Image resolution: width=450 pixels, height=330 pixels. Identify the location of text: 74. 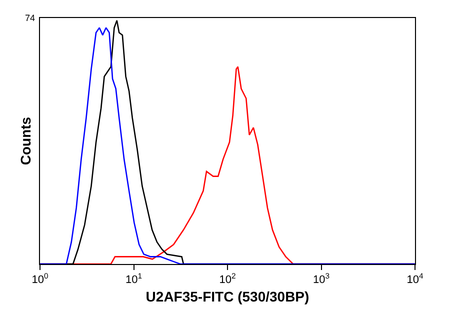
(30, 18).